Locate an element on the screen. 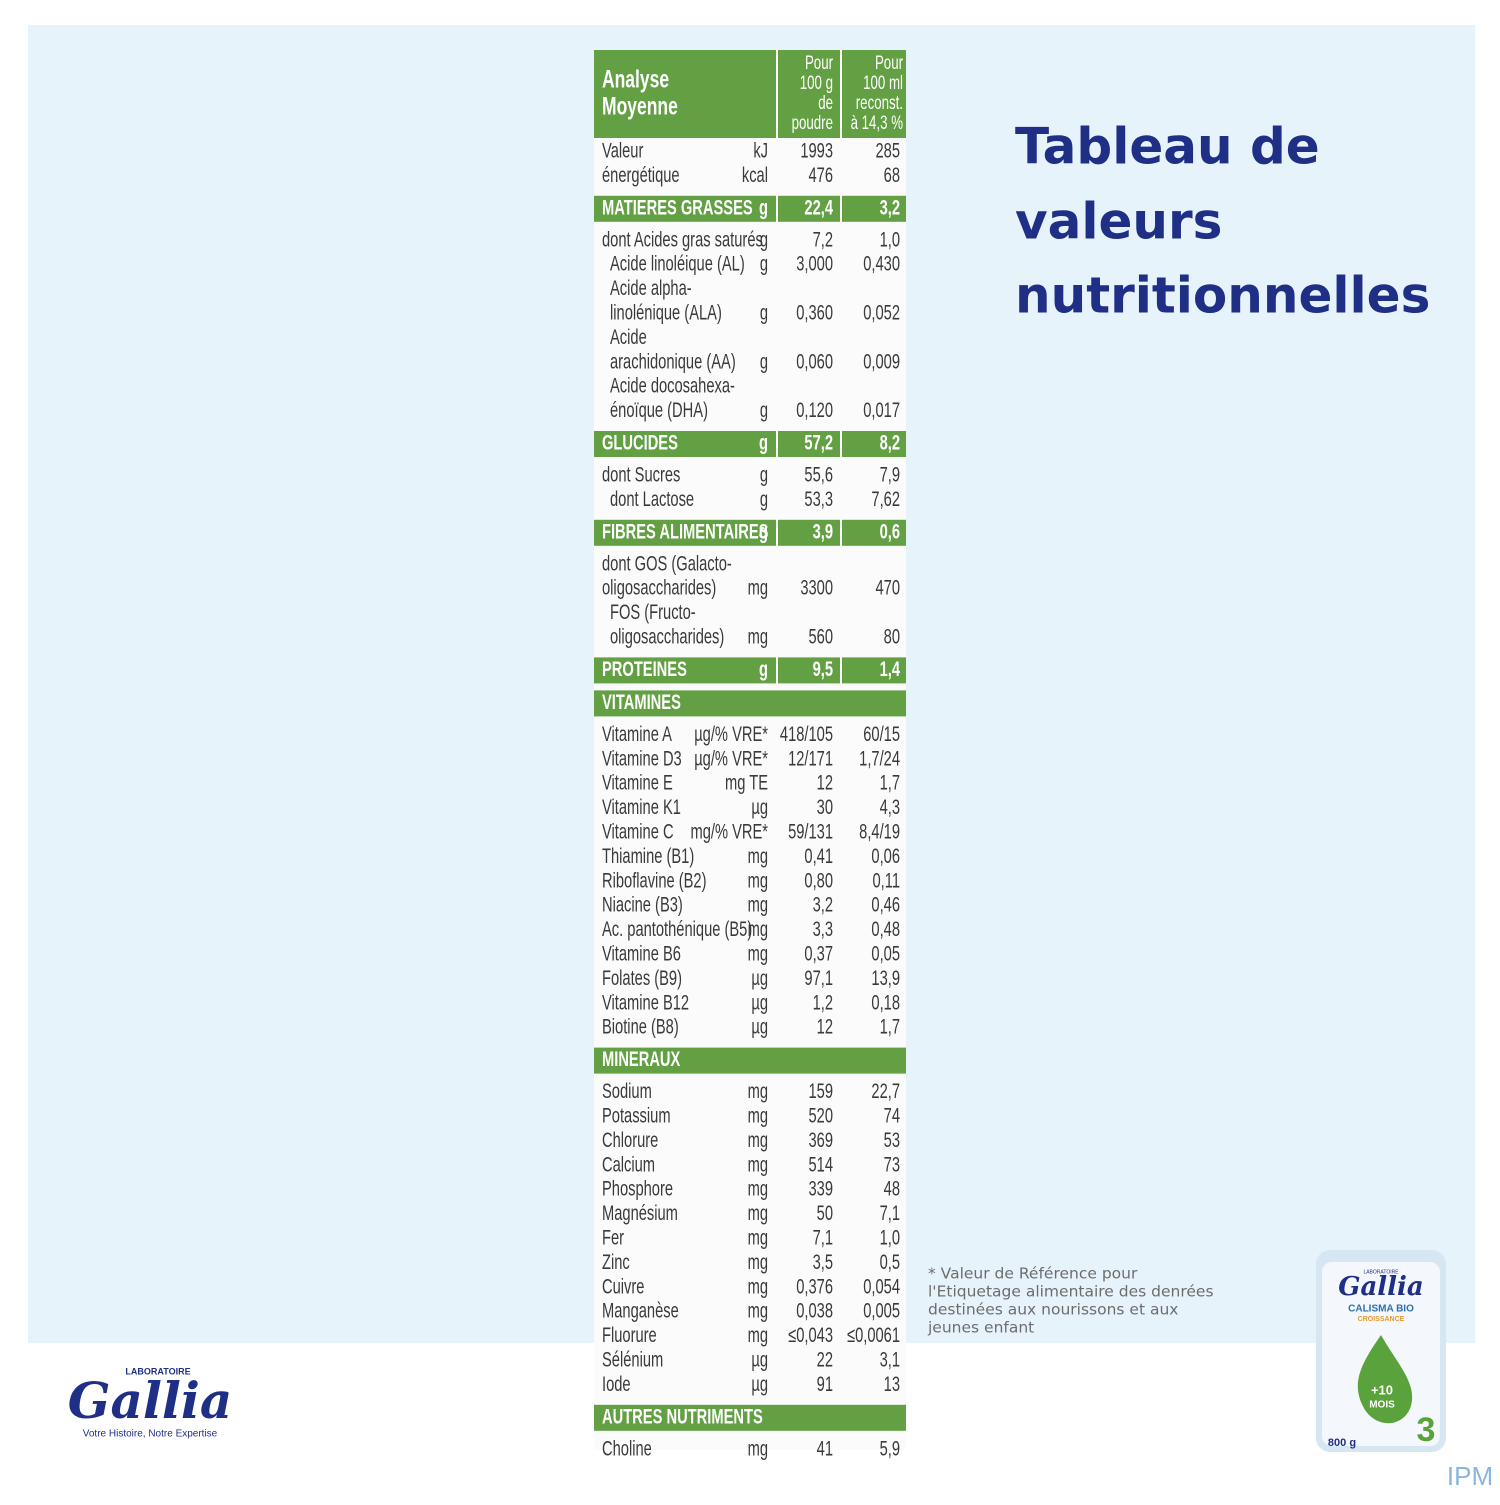  section-label: PROTEINES is located at coordinates (644, 668).